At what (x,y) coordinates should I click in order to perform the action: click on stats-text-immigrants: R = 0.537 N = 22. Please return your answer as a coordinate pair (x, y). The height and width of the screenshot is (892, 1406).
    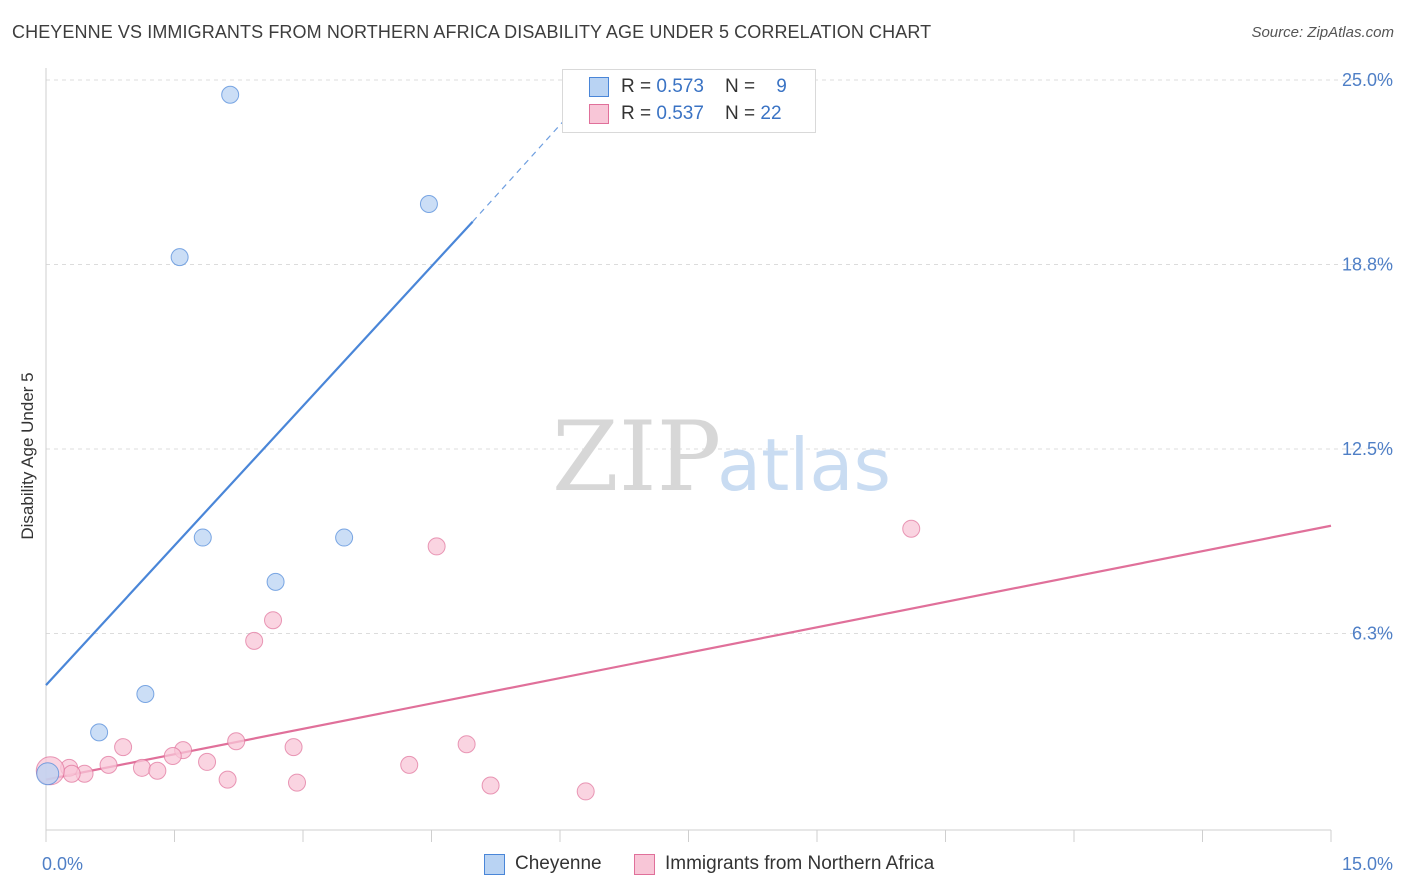
    Looking at the image, I should click on (701, 113).